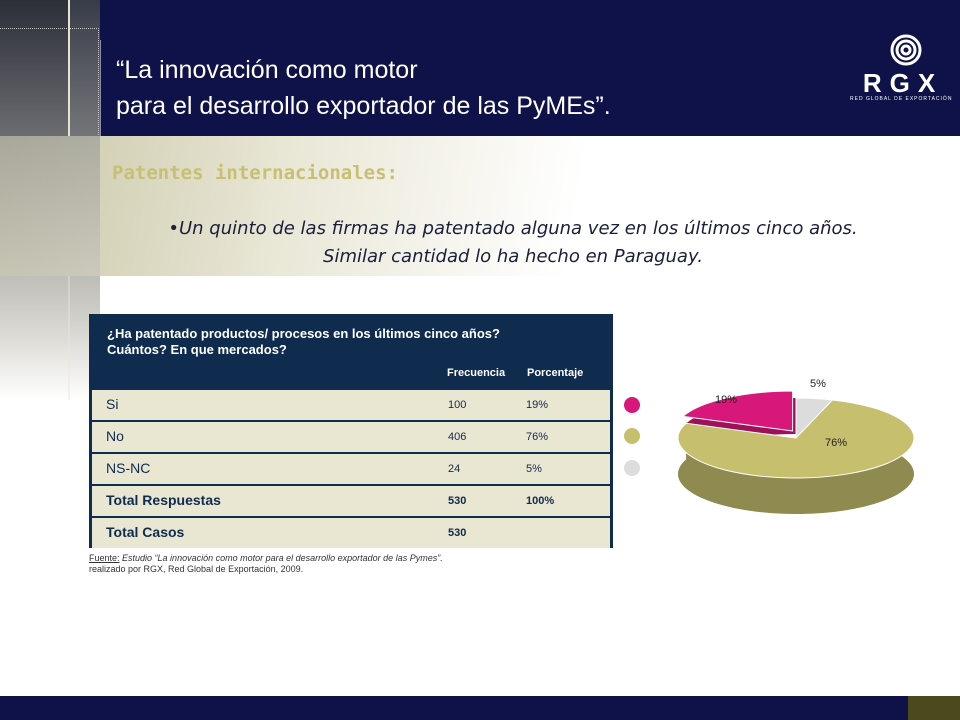 Image resolution: width=960 pixels, height=720 pixels. Describe the element at coordinates (454, 469) in the screenshot. I see `row-frecuencia: 24` at that location.